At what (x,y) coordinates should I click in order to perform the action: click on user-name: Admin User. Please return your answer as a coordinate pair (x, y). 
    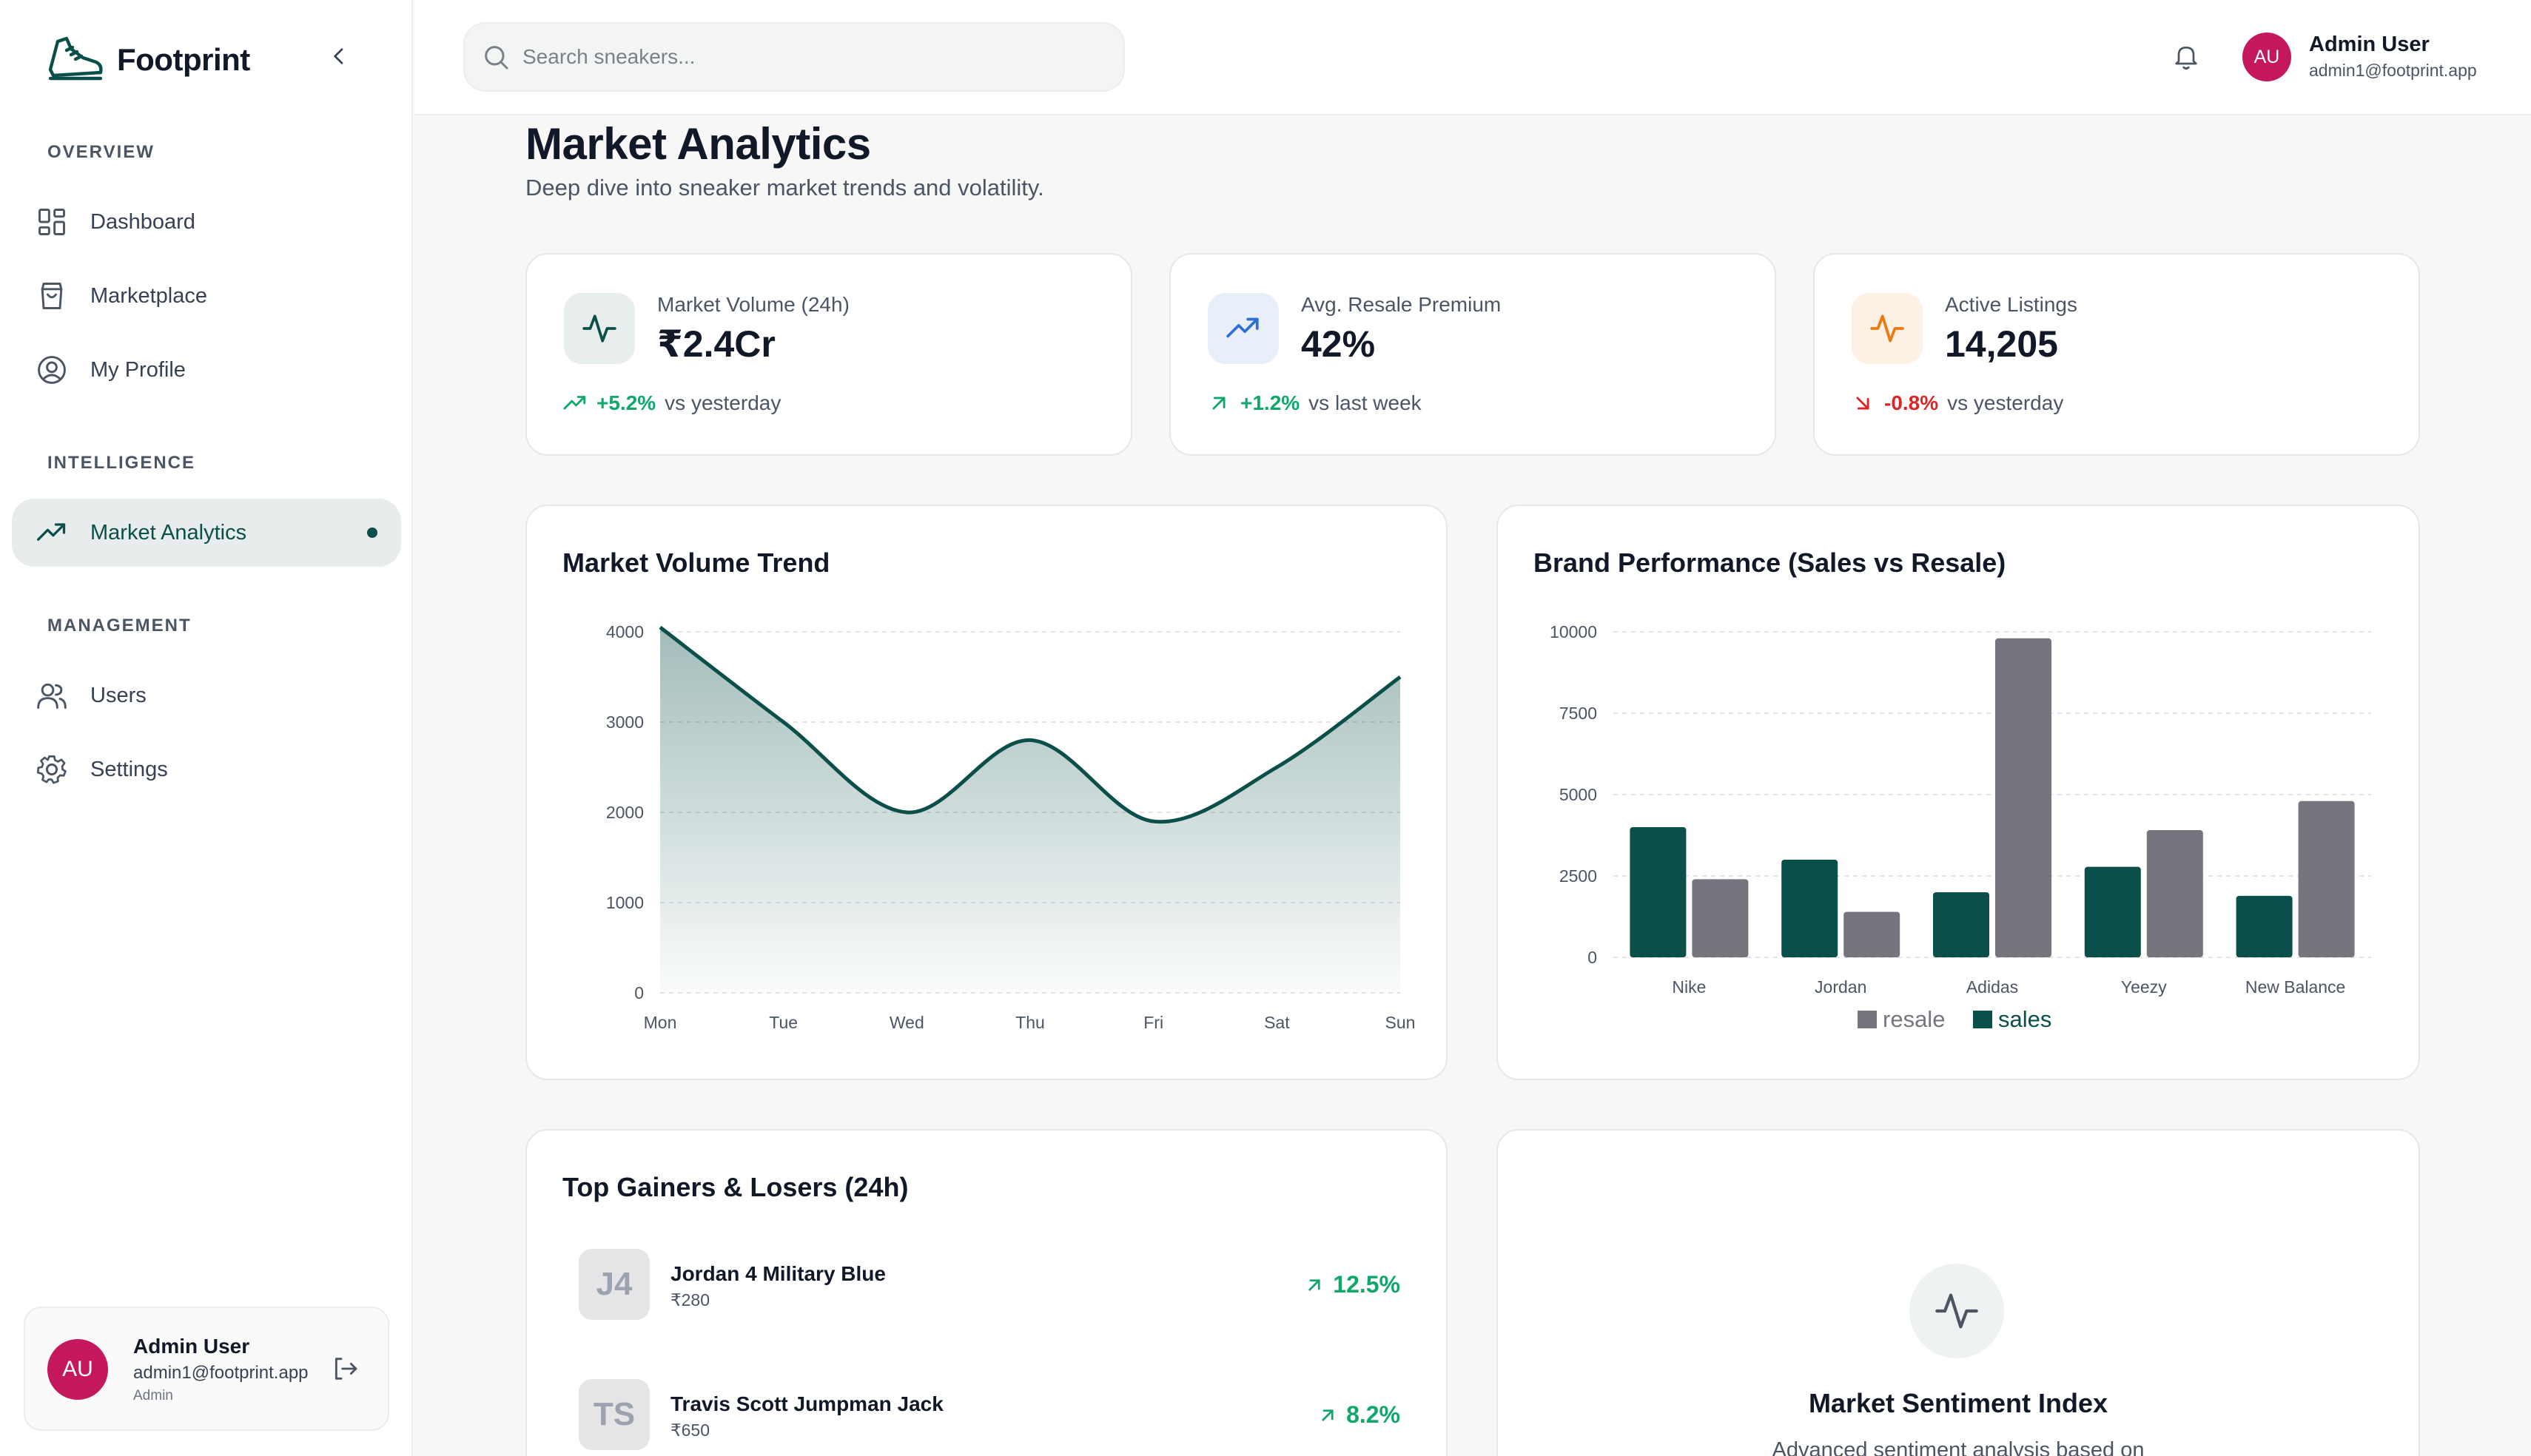
    Looking at the image, I should click on (191, 1346).